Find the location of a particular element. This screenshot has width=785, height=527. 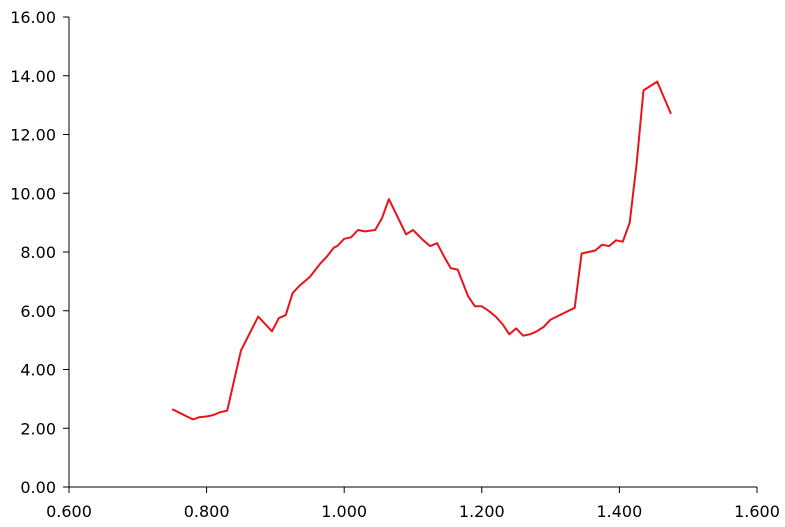

y-tick-label: 16.00 is located at coordinates (33, 17).